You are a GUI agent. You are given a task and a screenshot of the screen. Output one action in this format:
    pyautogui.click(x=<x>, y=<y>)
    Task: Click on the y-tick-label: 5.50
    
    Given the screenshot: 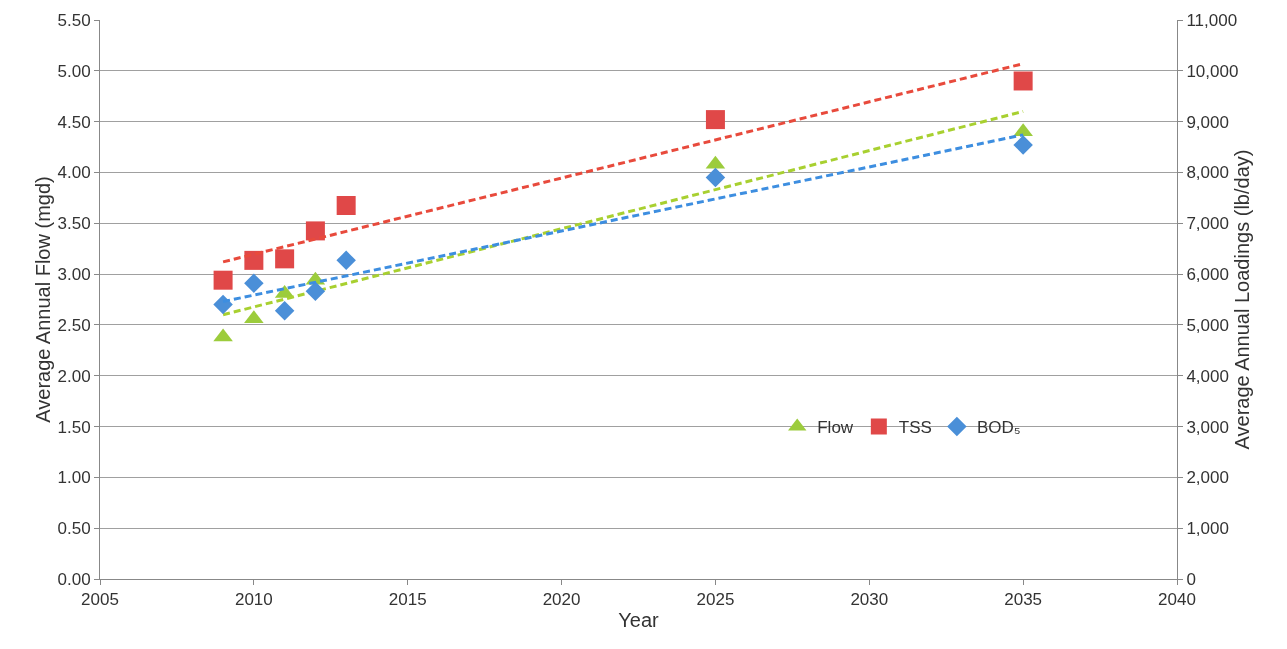 What is the action you would take?
    pyautogui.click(x=74, y=20)
    